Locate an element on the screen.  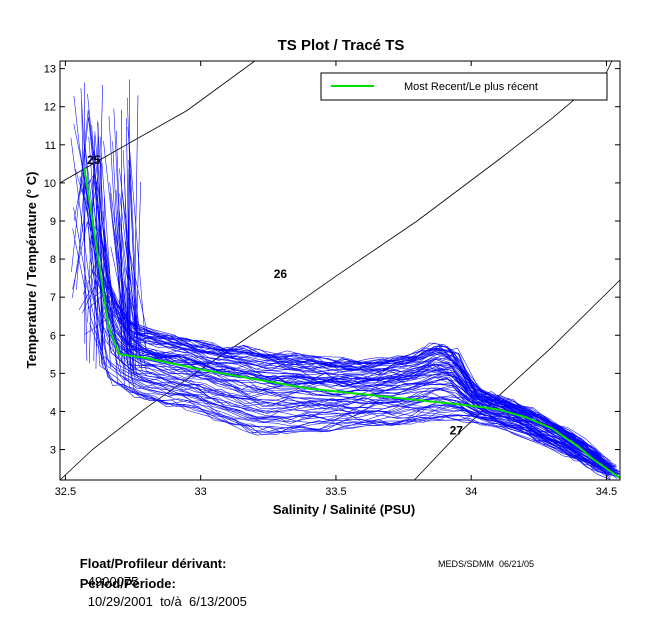
y-tick-label: 10 is located at coordinates (50, 184).